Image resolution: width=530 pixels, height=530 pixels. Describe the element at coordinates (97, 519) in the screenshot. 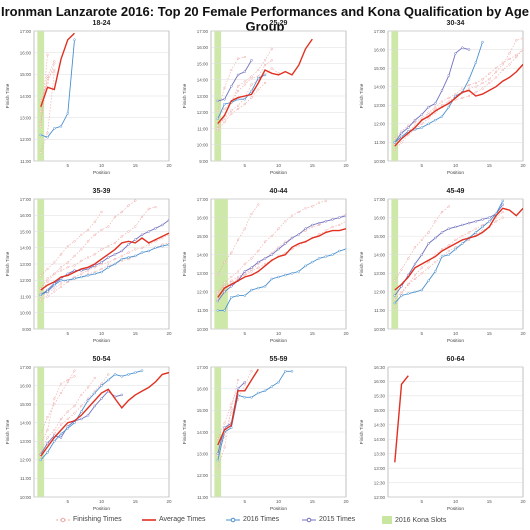

I see `legend-finishing-label: Finishing Times` at that location.